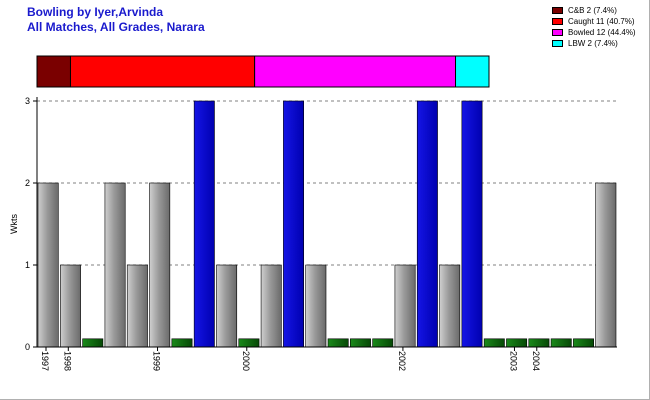 The image size is (650, 400). Describe the element at coordinates (601, 21) in the screenshot. I see `legend-label: Caught 11 (40.7%)` at that location.